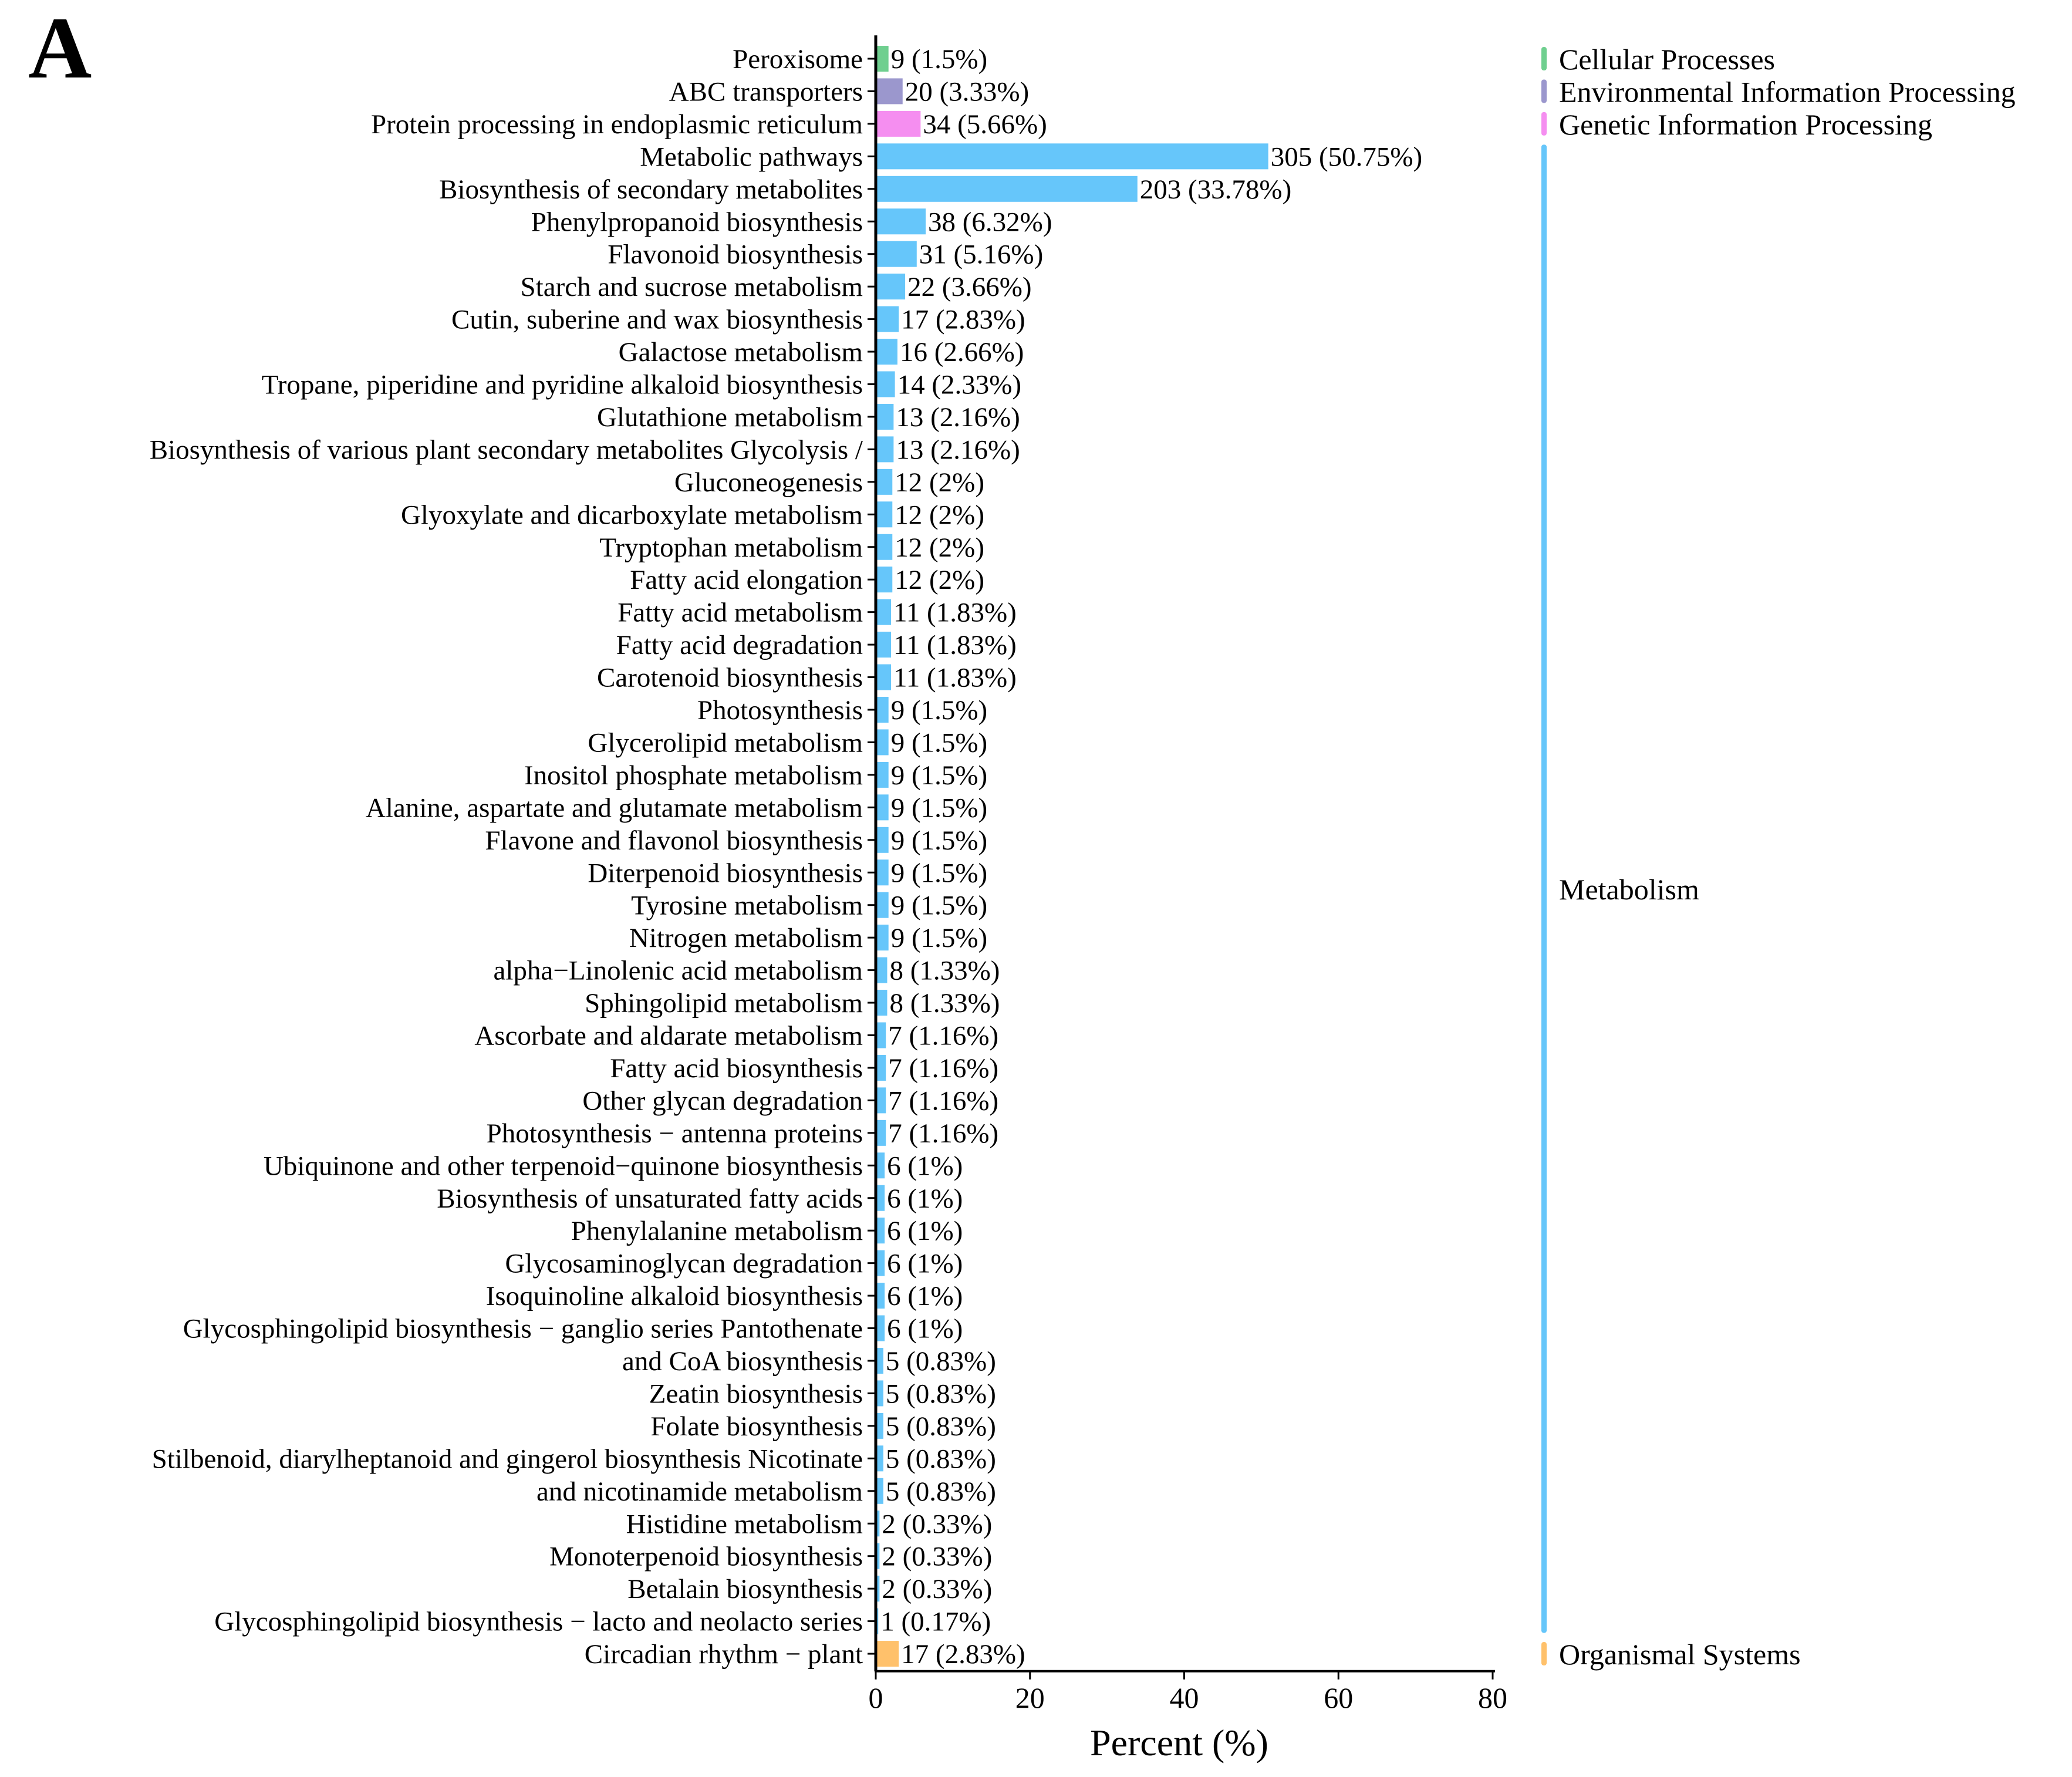  What do you see at coordinates (678, 971) in the screenshot?
I see `y-tick-label: alpha−Linolenic acid metabolism` at bounding box center [678, 971].